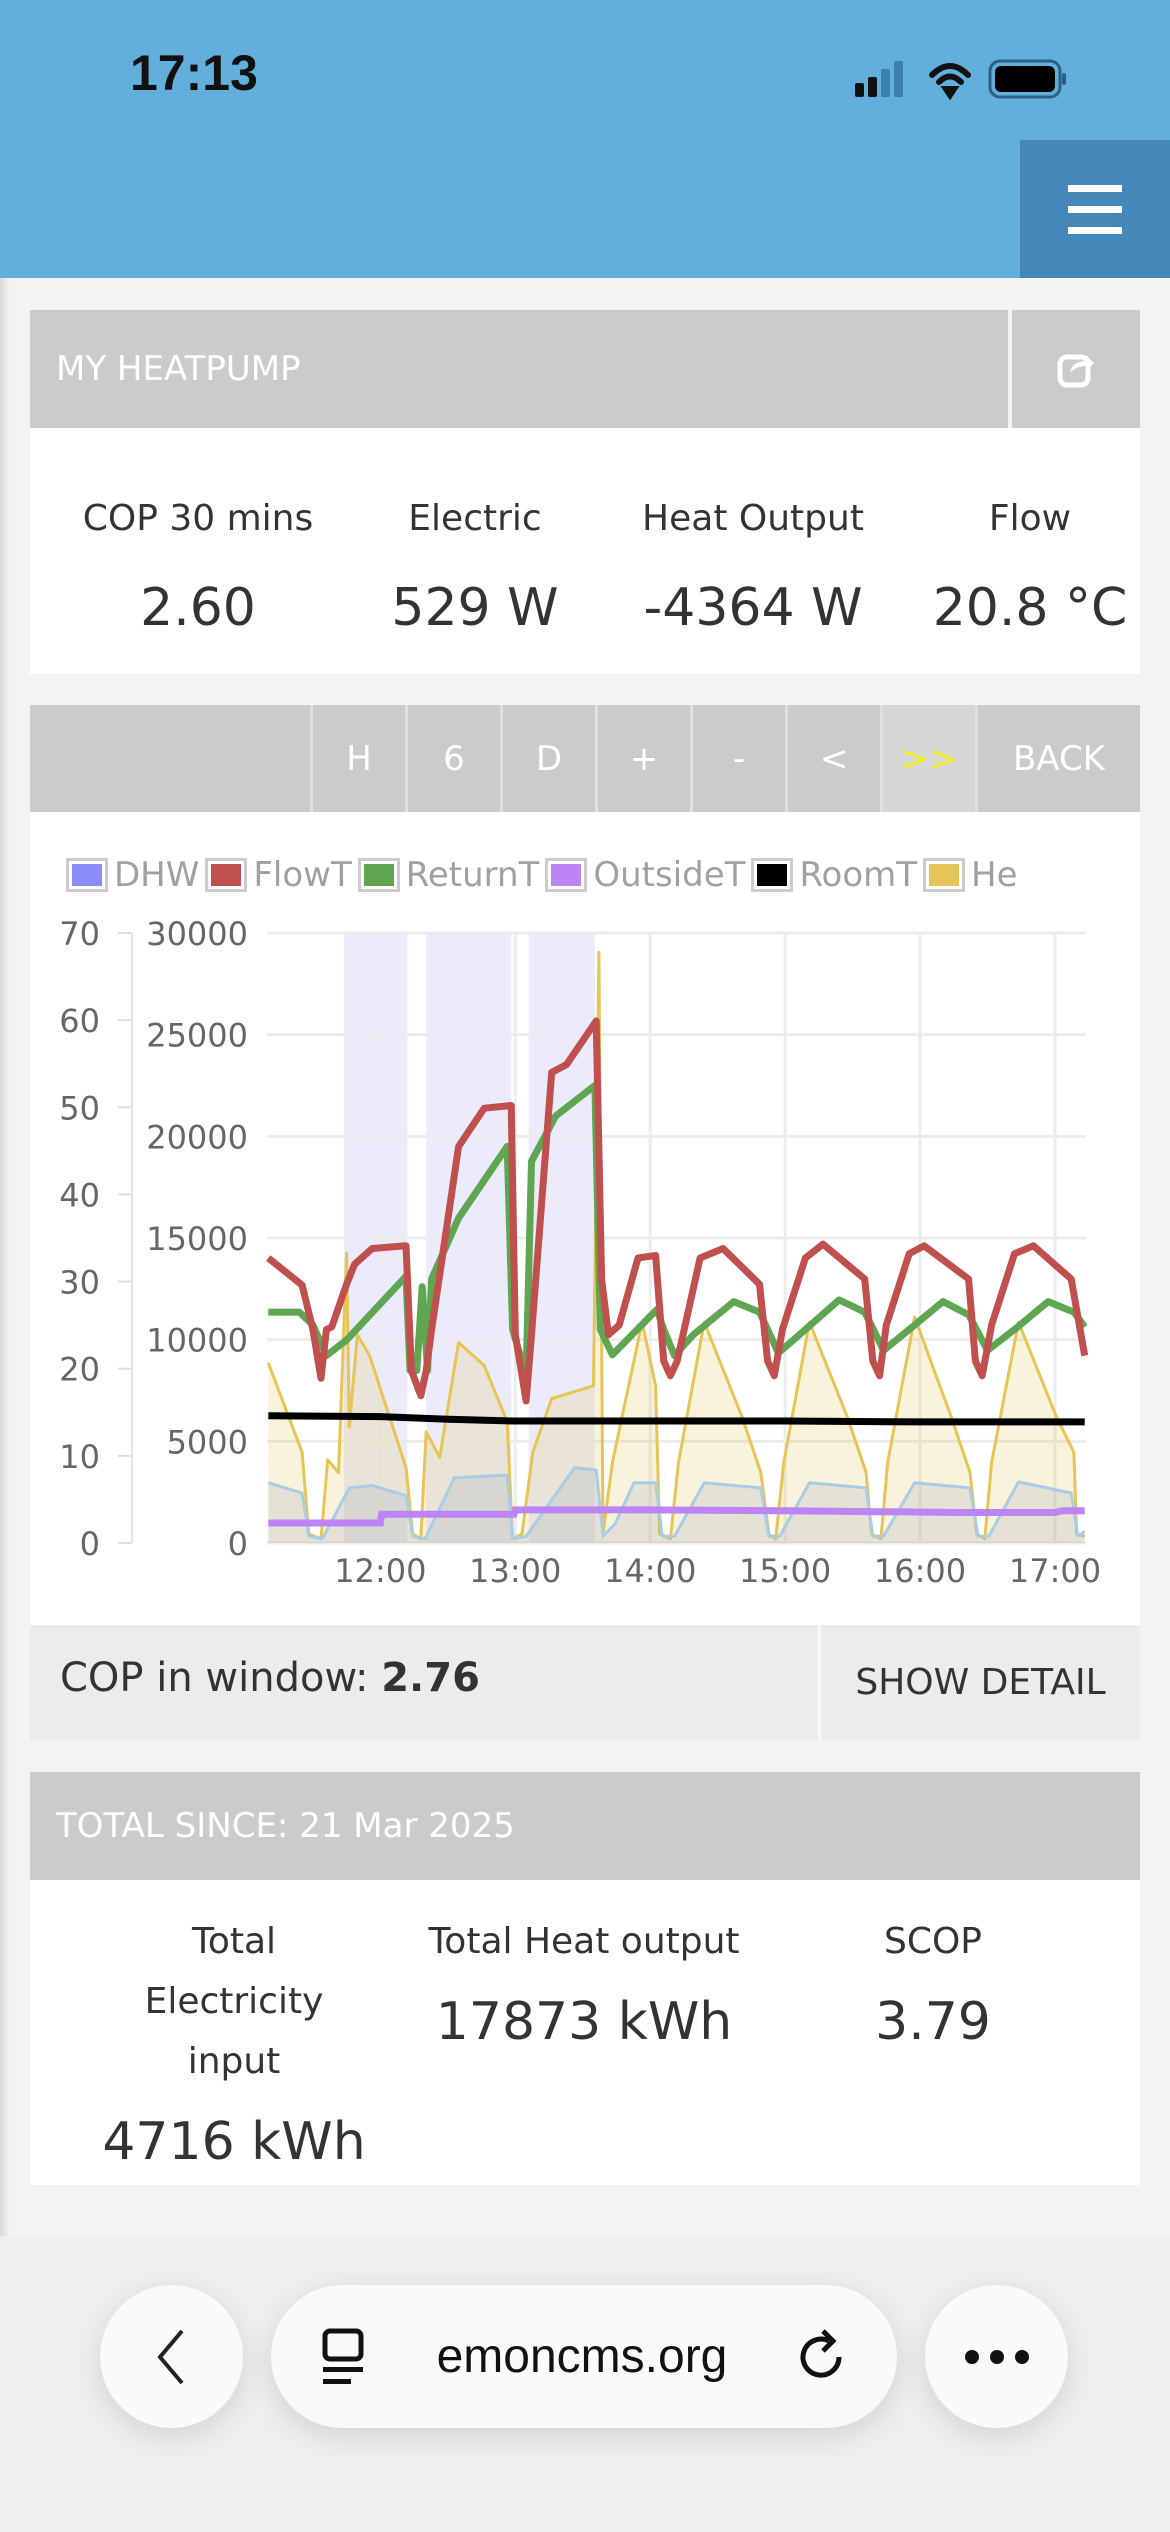 The image size is (1170, 2532). Describe the element at coordinates (933, 1986) in the screenshot. I see `total-scop: SCOP 3.79` at that location.